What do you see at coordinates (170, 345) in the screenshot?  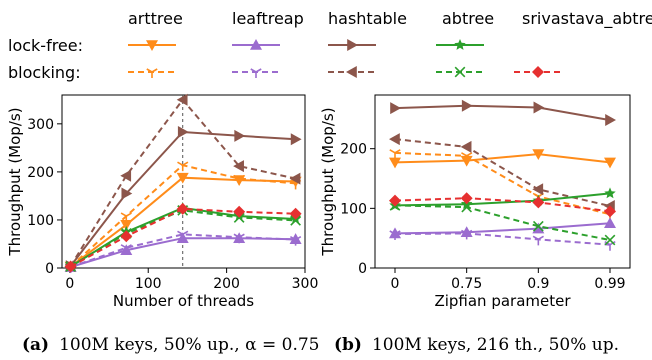 I see `caption-a: (a) 100M keys, 50% up., α = 0.75` at bounding box center [170, 345].